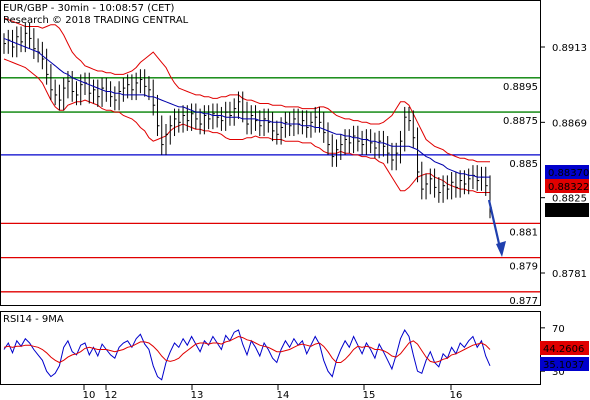  I want to click on level-label-3: 0.881, so click(523, 232).